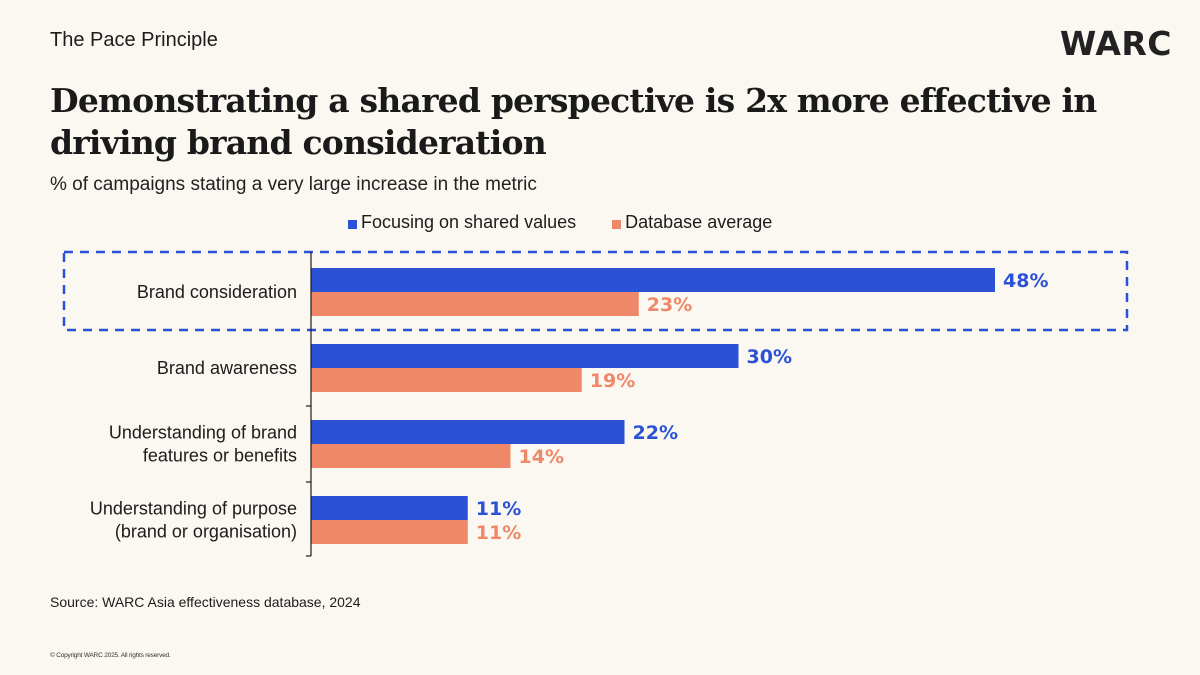 The image size is (1200, 675). Describe the element at coordinates (193, 509) in the screenshot. I see `category-label-3-line-0: Understanding of purpose` at that location.